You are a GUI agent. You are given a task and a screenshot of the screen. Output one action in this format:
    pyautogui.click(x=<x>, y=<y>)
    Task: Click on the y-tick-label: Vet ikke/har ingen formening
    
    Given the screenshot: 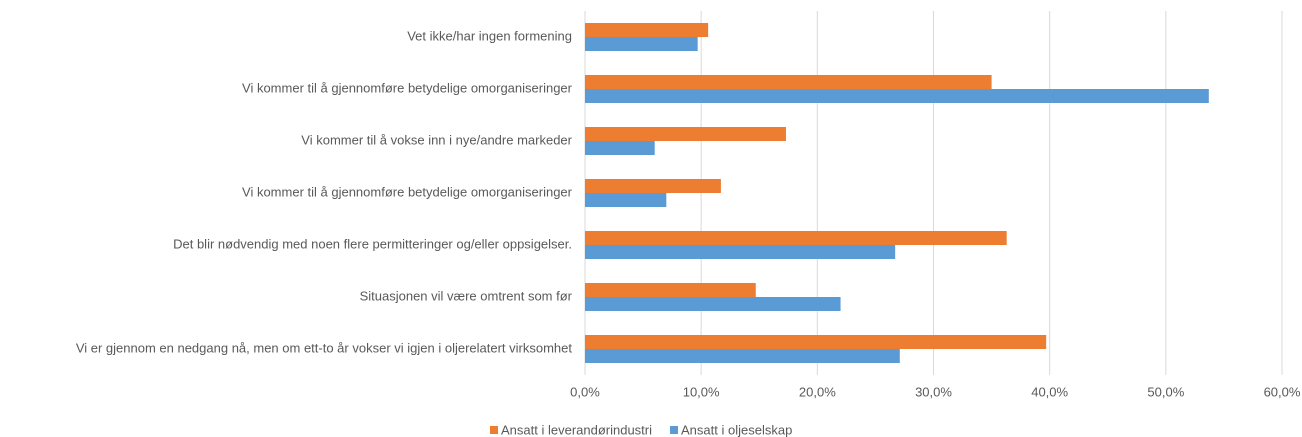 What is the action you would take?
    pyautogui.click(x=489, y=35)
    